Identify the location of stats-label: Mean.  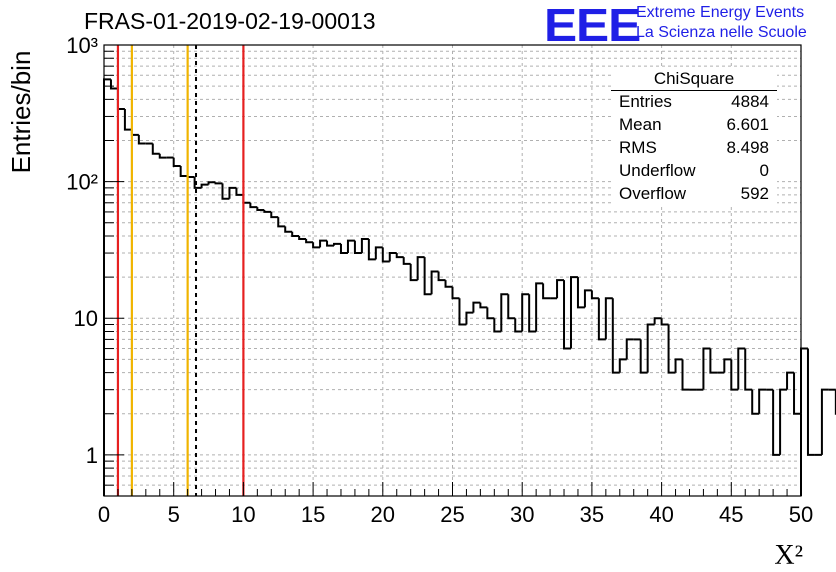
(640, 124).